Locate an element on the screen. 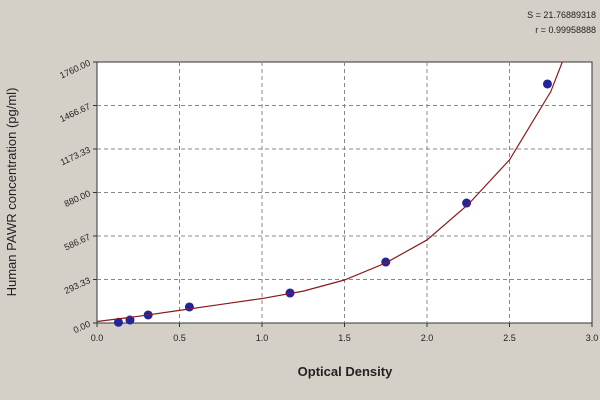 The width and height of the screenshot is (600, 400). x-axis-label: Optical Density is located at coordinates (345, 371).